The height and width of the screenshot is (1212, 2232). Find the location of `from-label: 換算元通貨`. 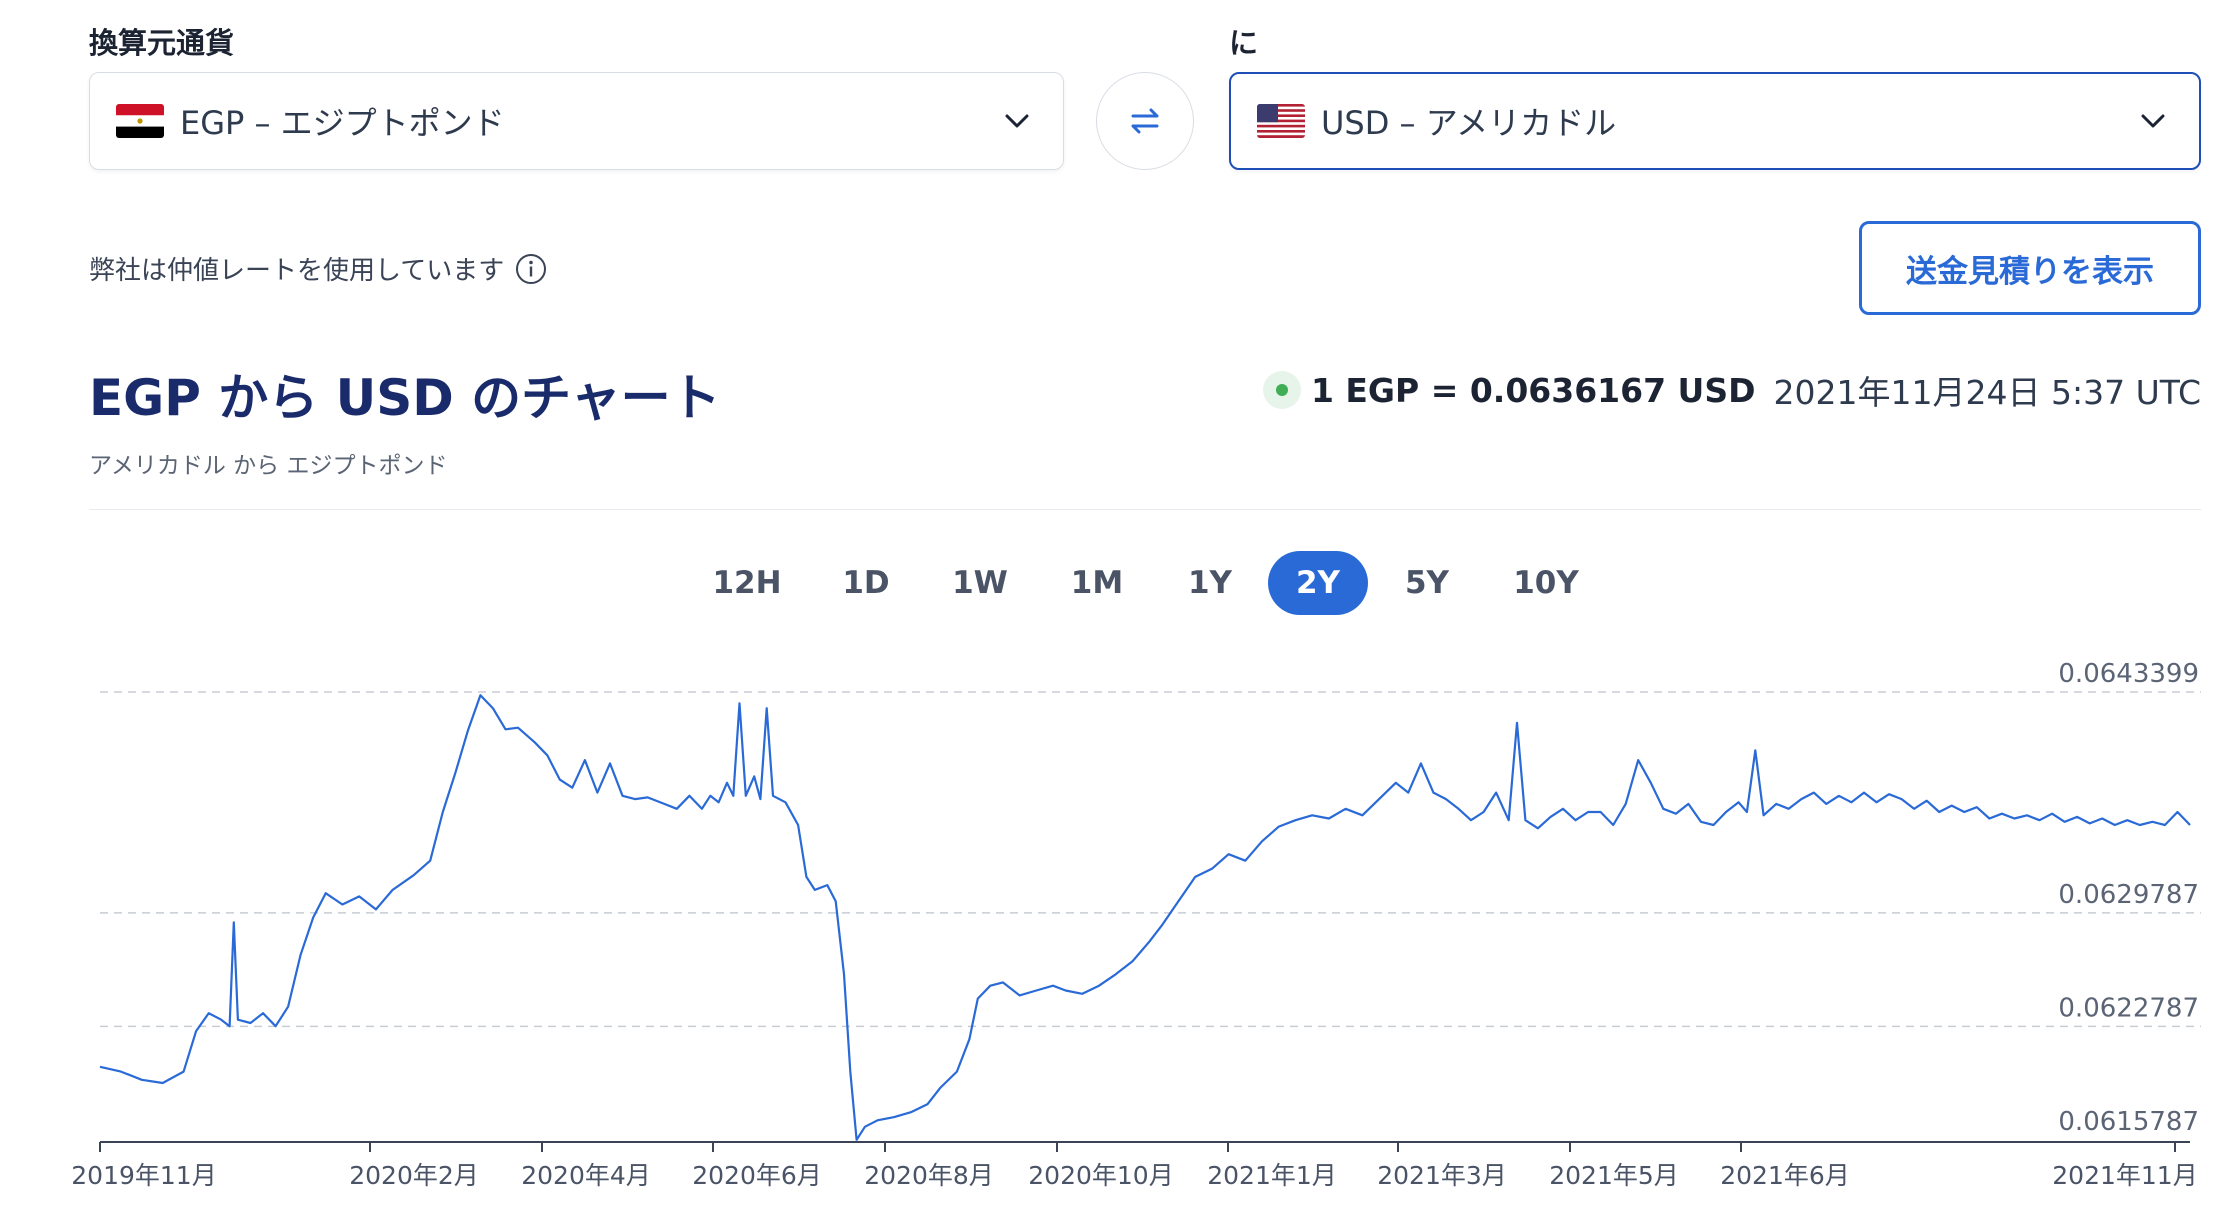

from-label: 換算元通貨 is located at coordinates (162, 43).